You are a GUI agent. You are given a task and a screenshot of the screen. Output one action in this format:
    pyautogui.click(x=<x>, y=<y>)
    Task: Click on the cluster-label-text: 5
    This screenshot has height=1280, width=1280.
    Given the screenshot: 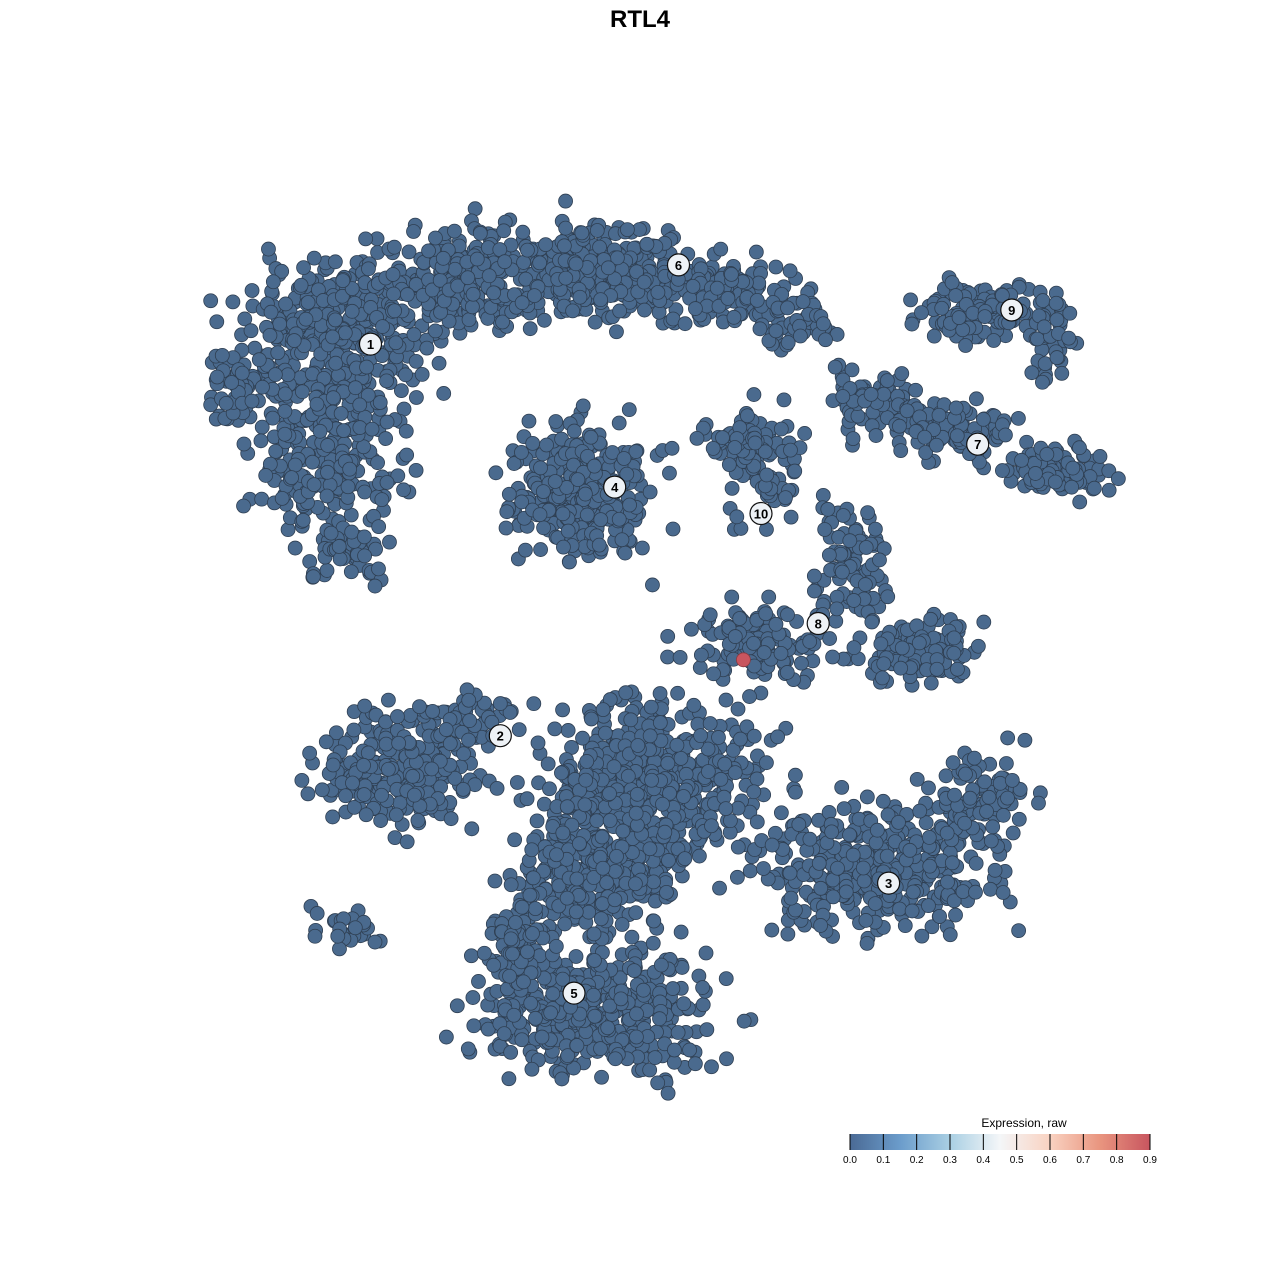 What is the action you would take?
    pyautogui.click(x=573, y=993)
    